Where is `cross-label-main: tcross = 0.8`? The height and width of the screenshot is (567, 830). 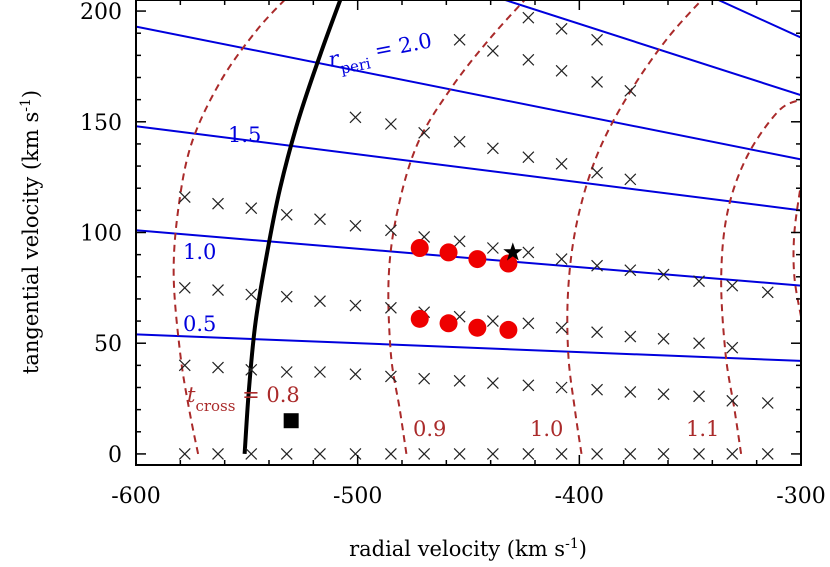 cross-label-main: tcross = 0.8 is located at coordinates (243, 399).